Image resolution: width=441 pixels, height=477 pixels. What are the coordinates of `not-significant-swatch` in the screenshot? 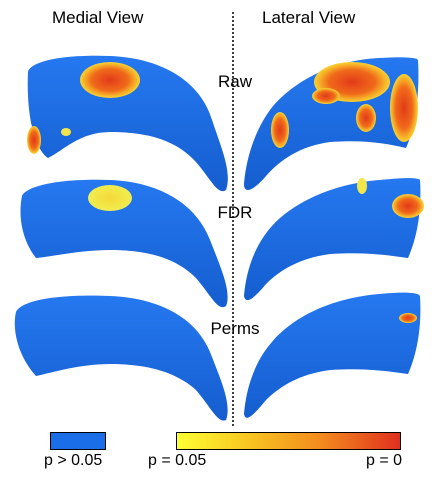 It's located at (78, 441).